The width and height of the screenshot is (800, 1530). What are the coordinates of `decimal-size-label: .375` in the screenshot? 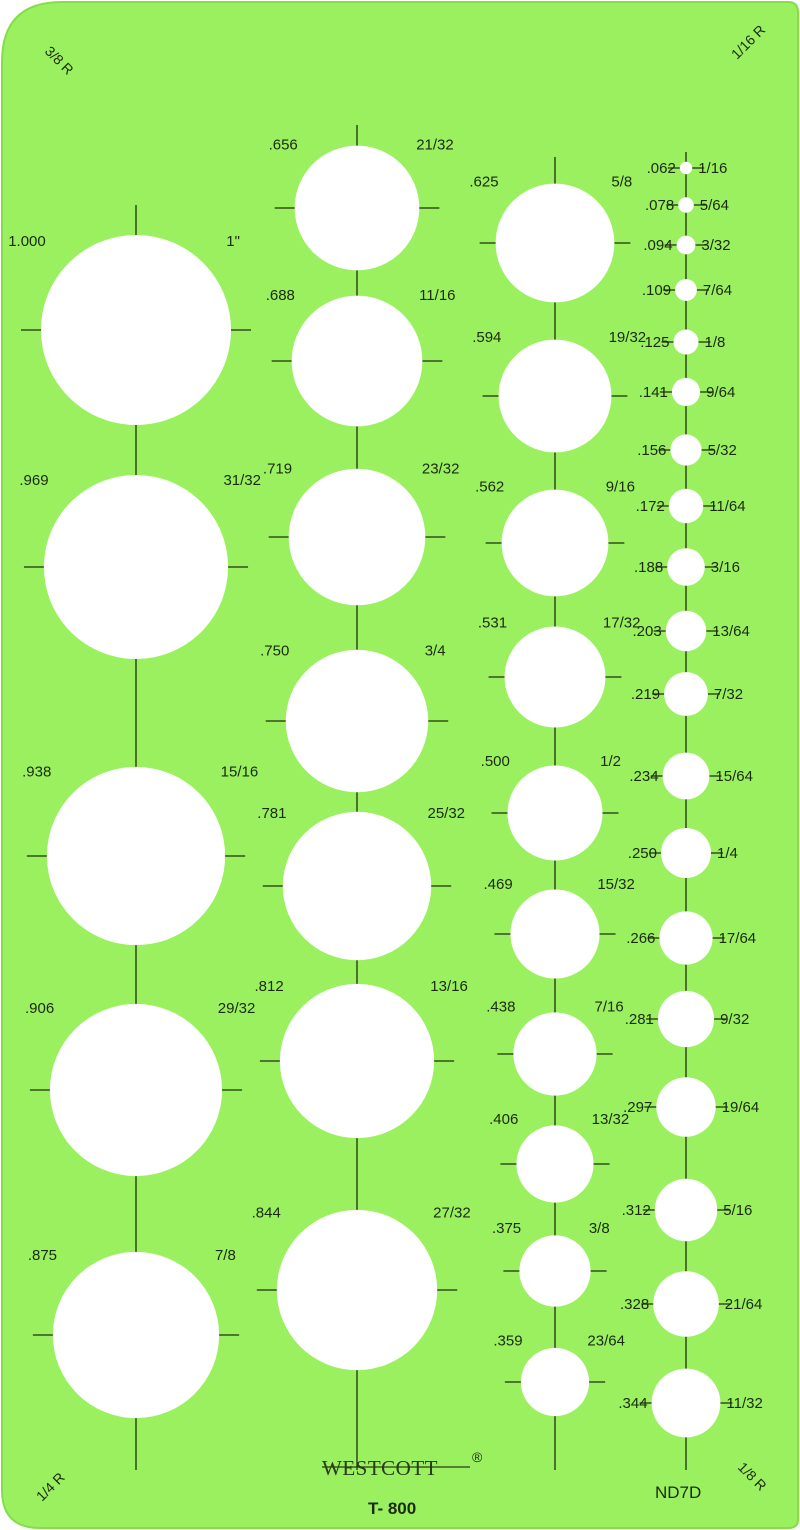 It's located at (506, 1228).